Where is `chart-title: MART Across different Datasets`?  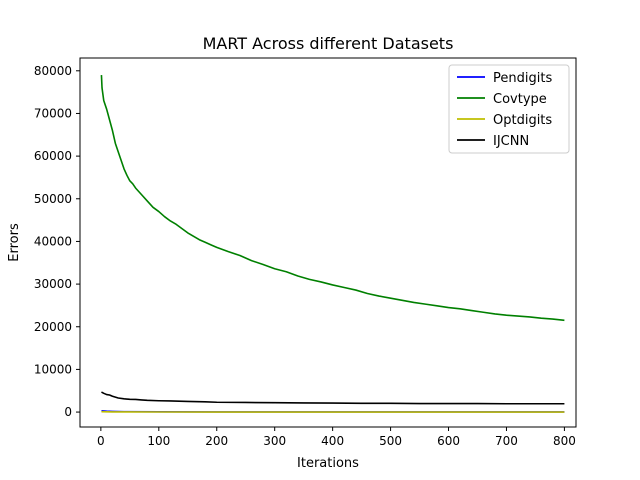 chart-title: MART Across different Datasets is located at coordinates (328, 43).